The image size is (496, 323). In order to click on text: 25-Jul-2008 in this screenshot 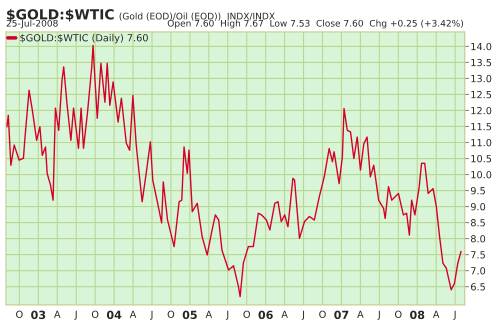, I will do `click(32, 24)`.